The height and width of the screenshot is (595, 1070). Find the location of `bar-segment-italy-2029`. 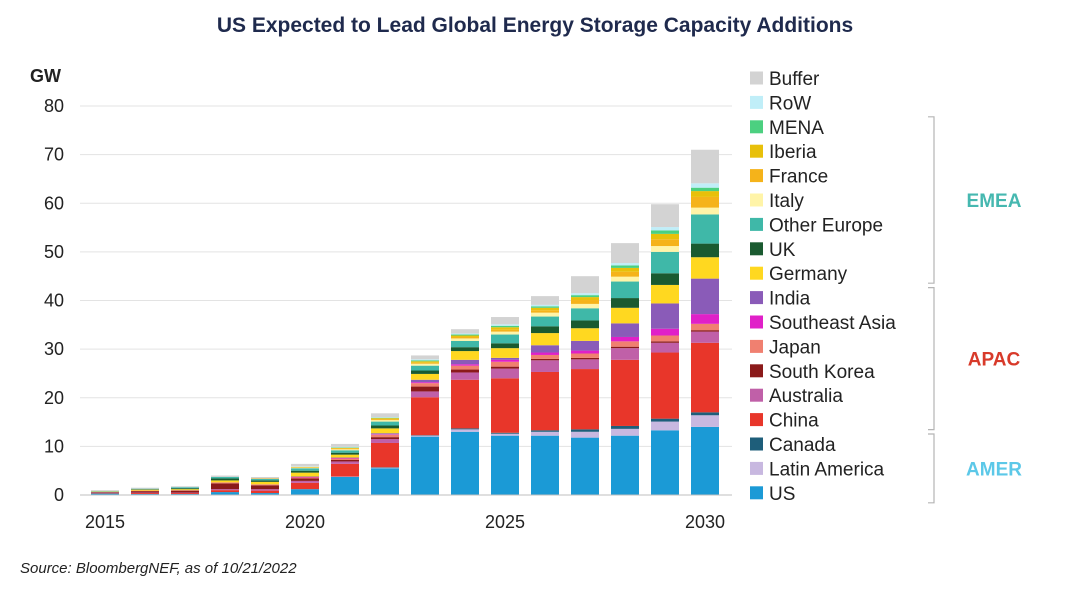

bar-segment-italy-2029 is located at coordinates (665, 249).